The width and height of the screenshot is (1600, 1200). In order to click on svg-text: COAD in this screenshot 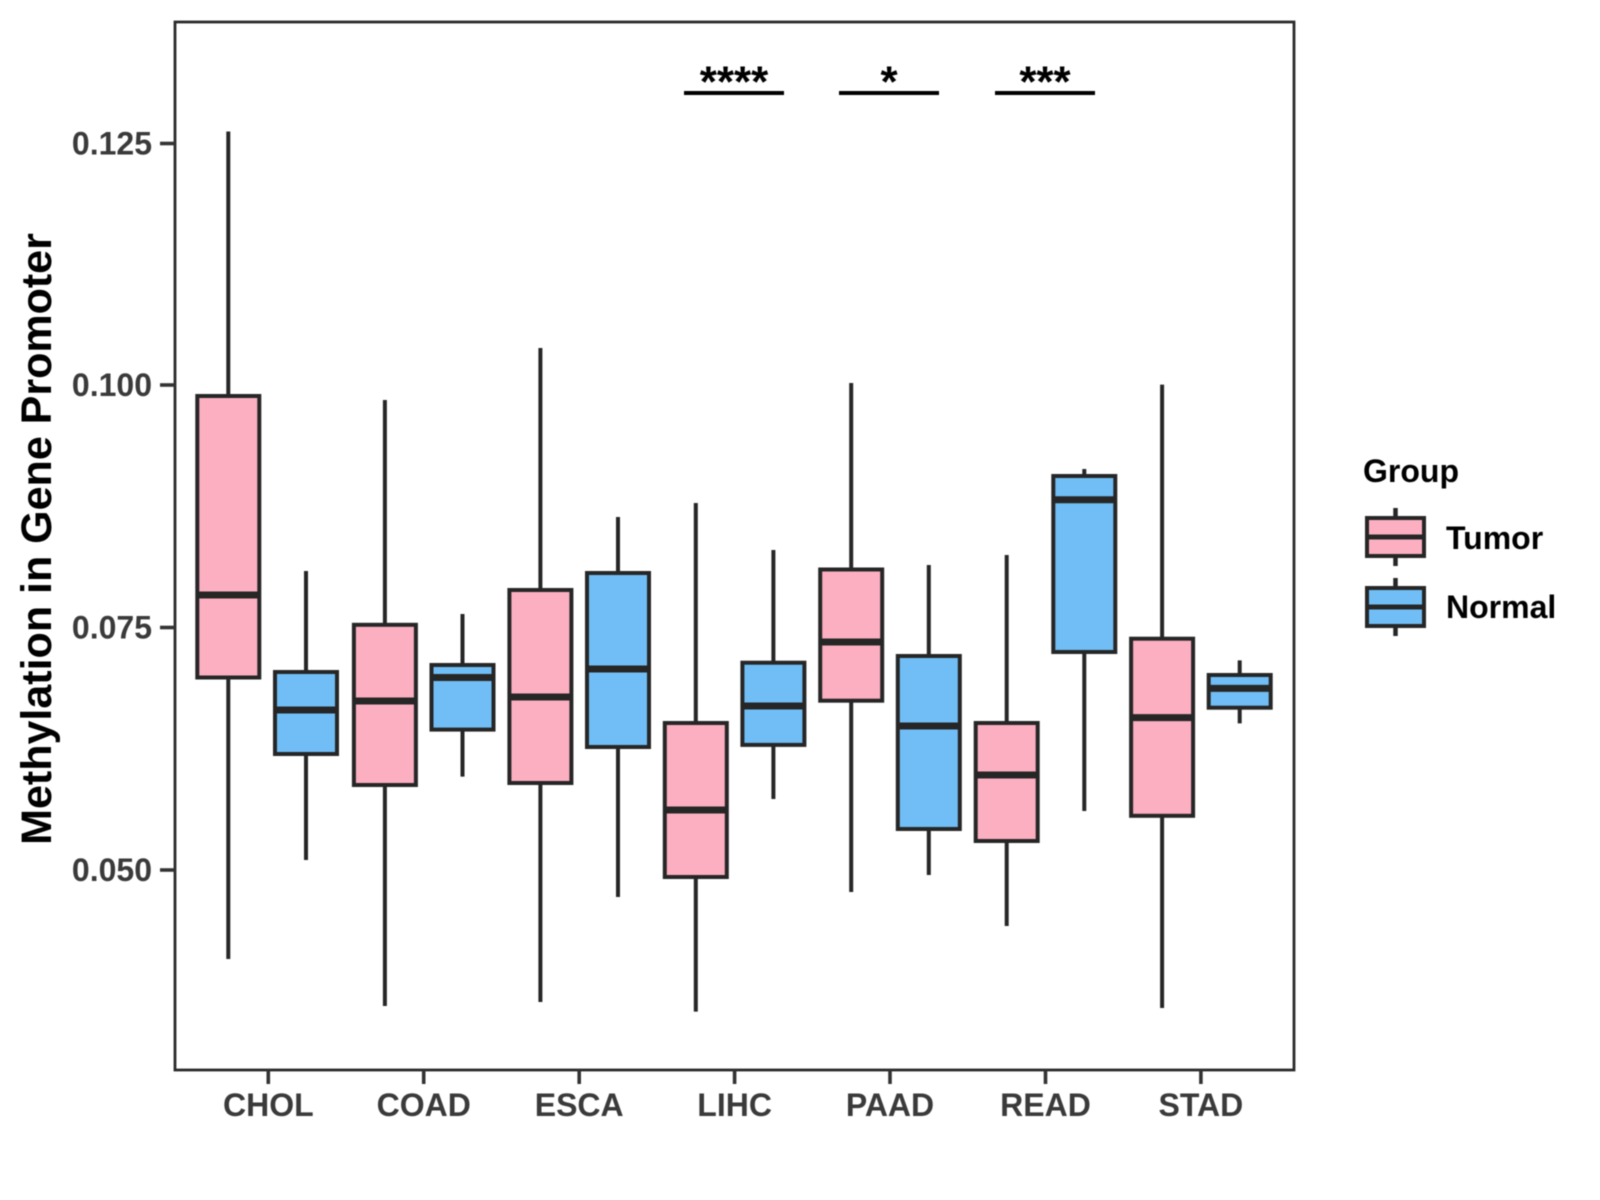, I will do `click(424, 1105)`.